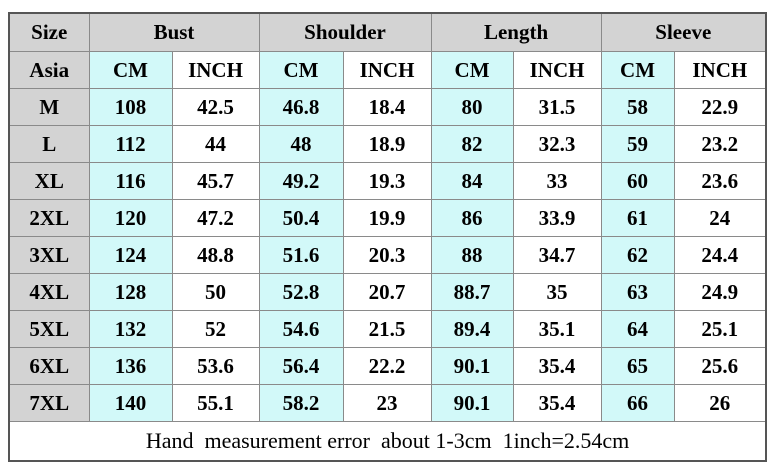  What do you see at coordinates (472, 144) in the screenshot?
I see `measurement-cell: 82` at bounding box center [472, 144].